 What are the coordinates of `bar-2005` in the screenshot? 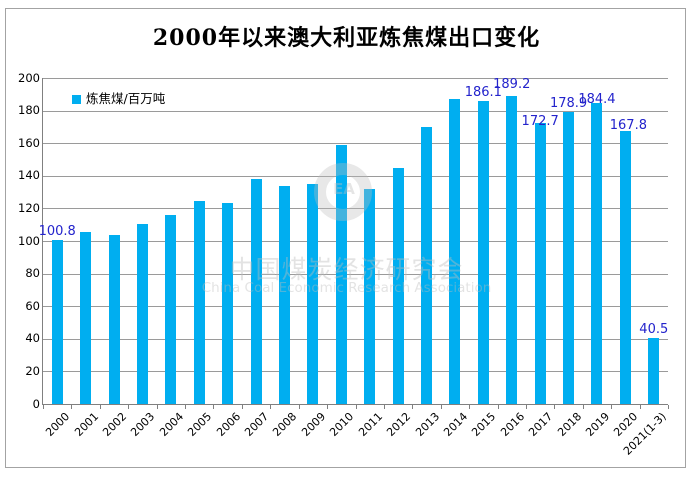 It's located at (199, 302).